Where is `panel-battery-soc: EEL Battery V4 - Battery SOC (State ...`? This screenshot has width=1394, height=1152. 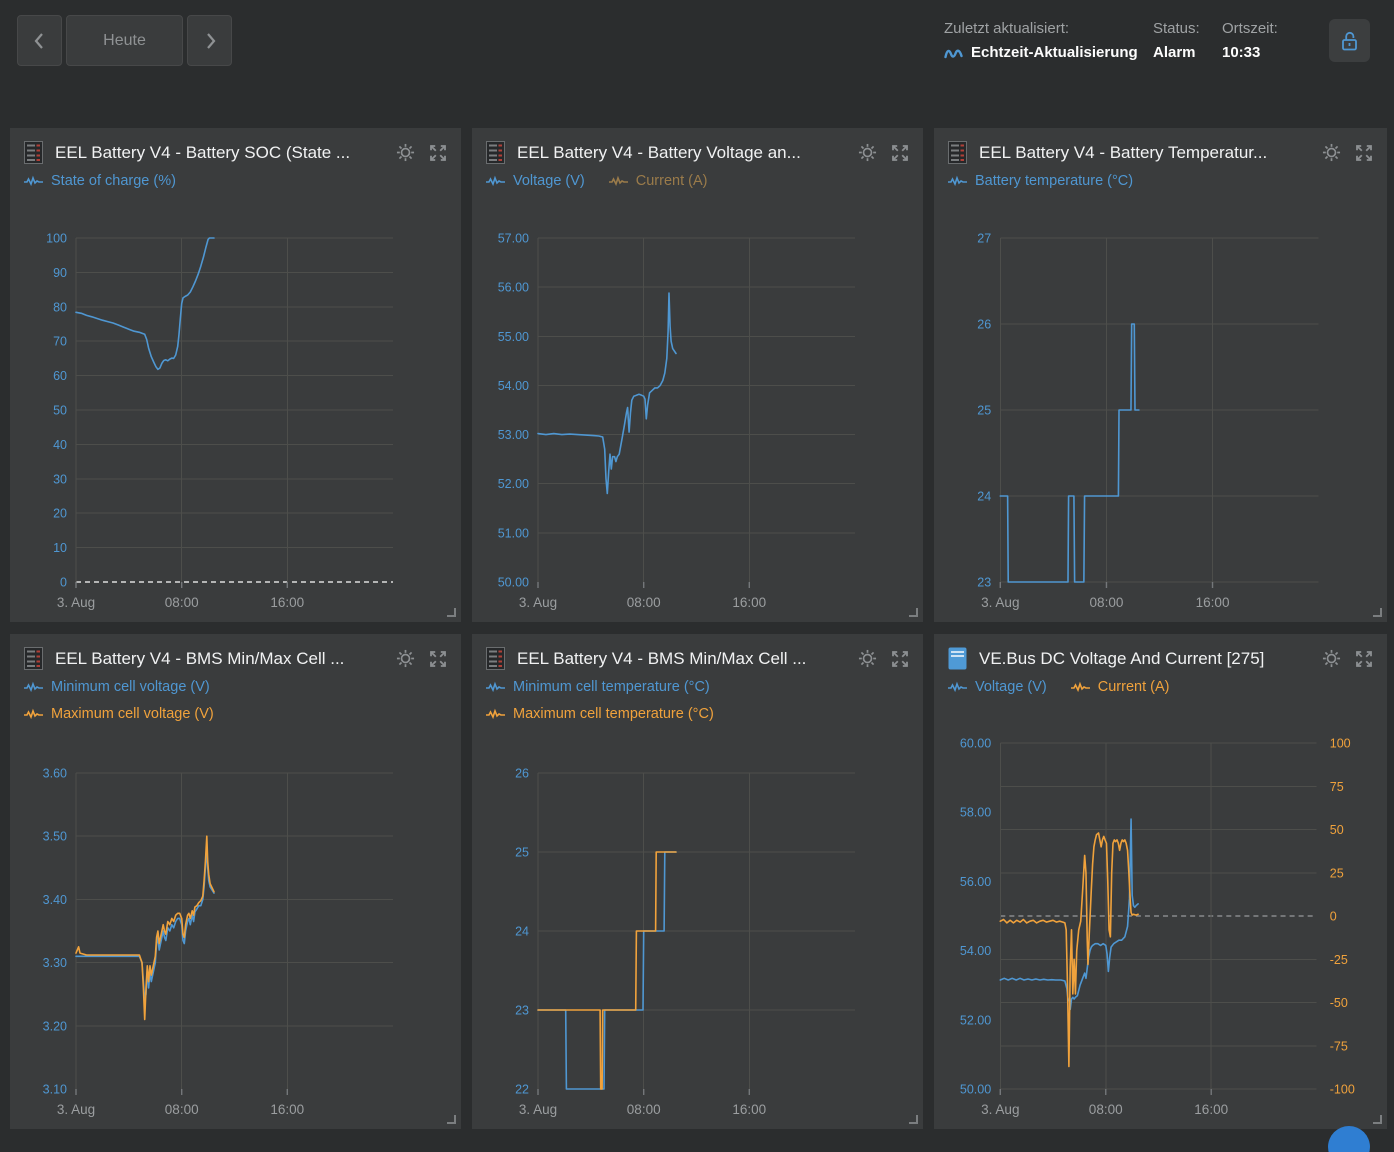 panel-battery-soc: EEL Battery V4 - Battery SOC (State ... is located at coordinates (235, 375).